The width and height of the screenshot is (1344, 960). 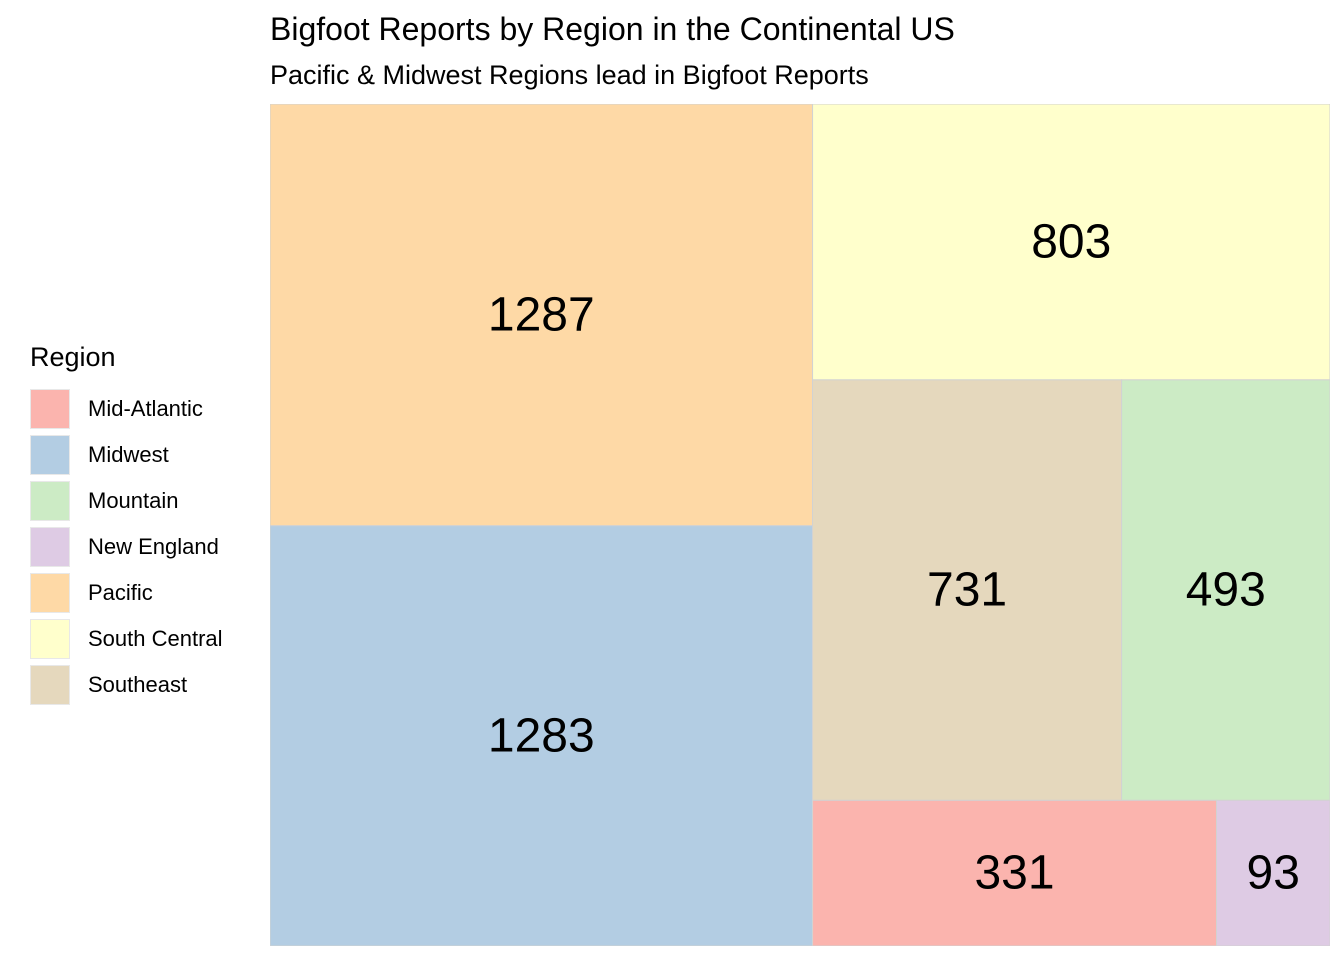 I want to click on legend-key-south-central, so click(x=50, y=639).